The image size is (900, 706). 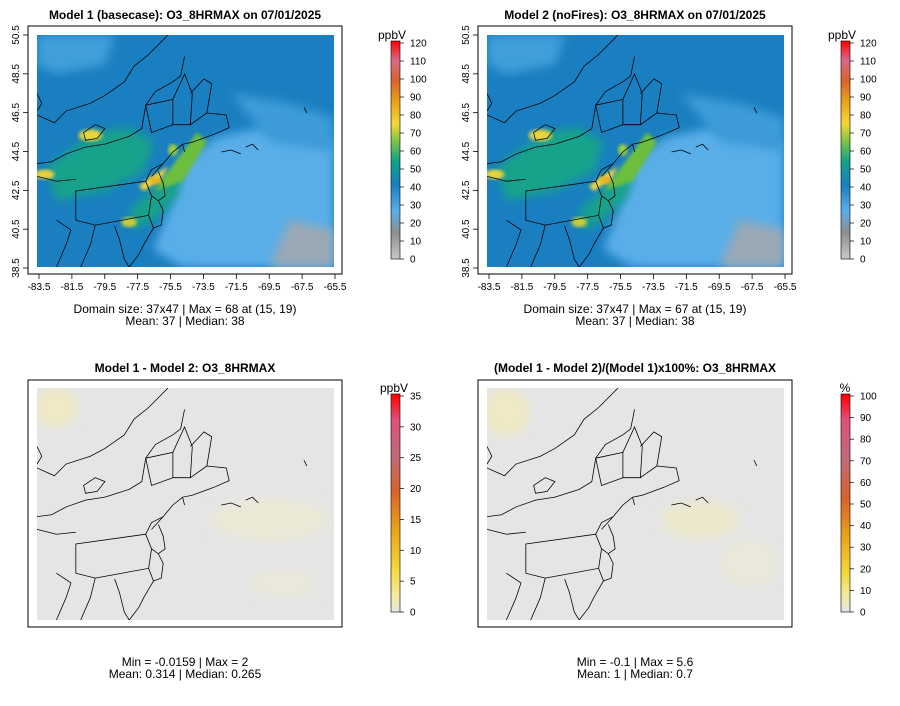 What do you see at coordinates (842, 35) in the screenshot?
I see `panel2-colorbar-unit: ppbV` at bounding box center [842, 35].